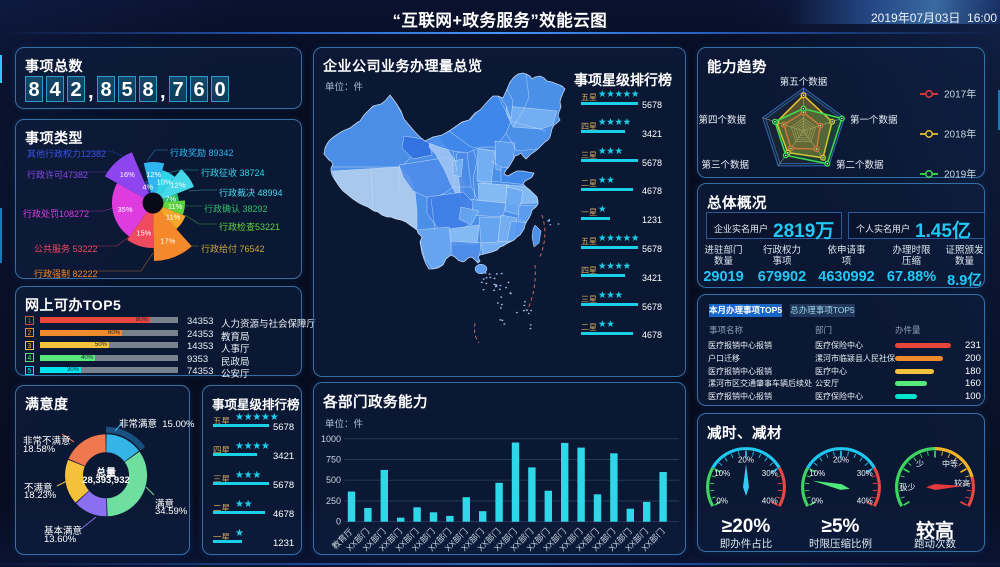  I want to click on svg-text: 1000, so click(331, 439).